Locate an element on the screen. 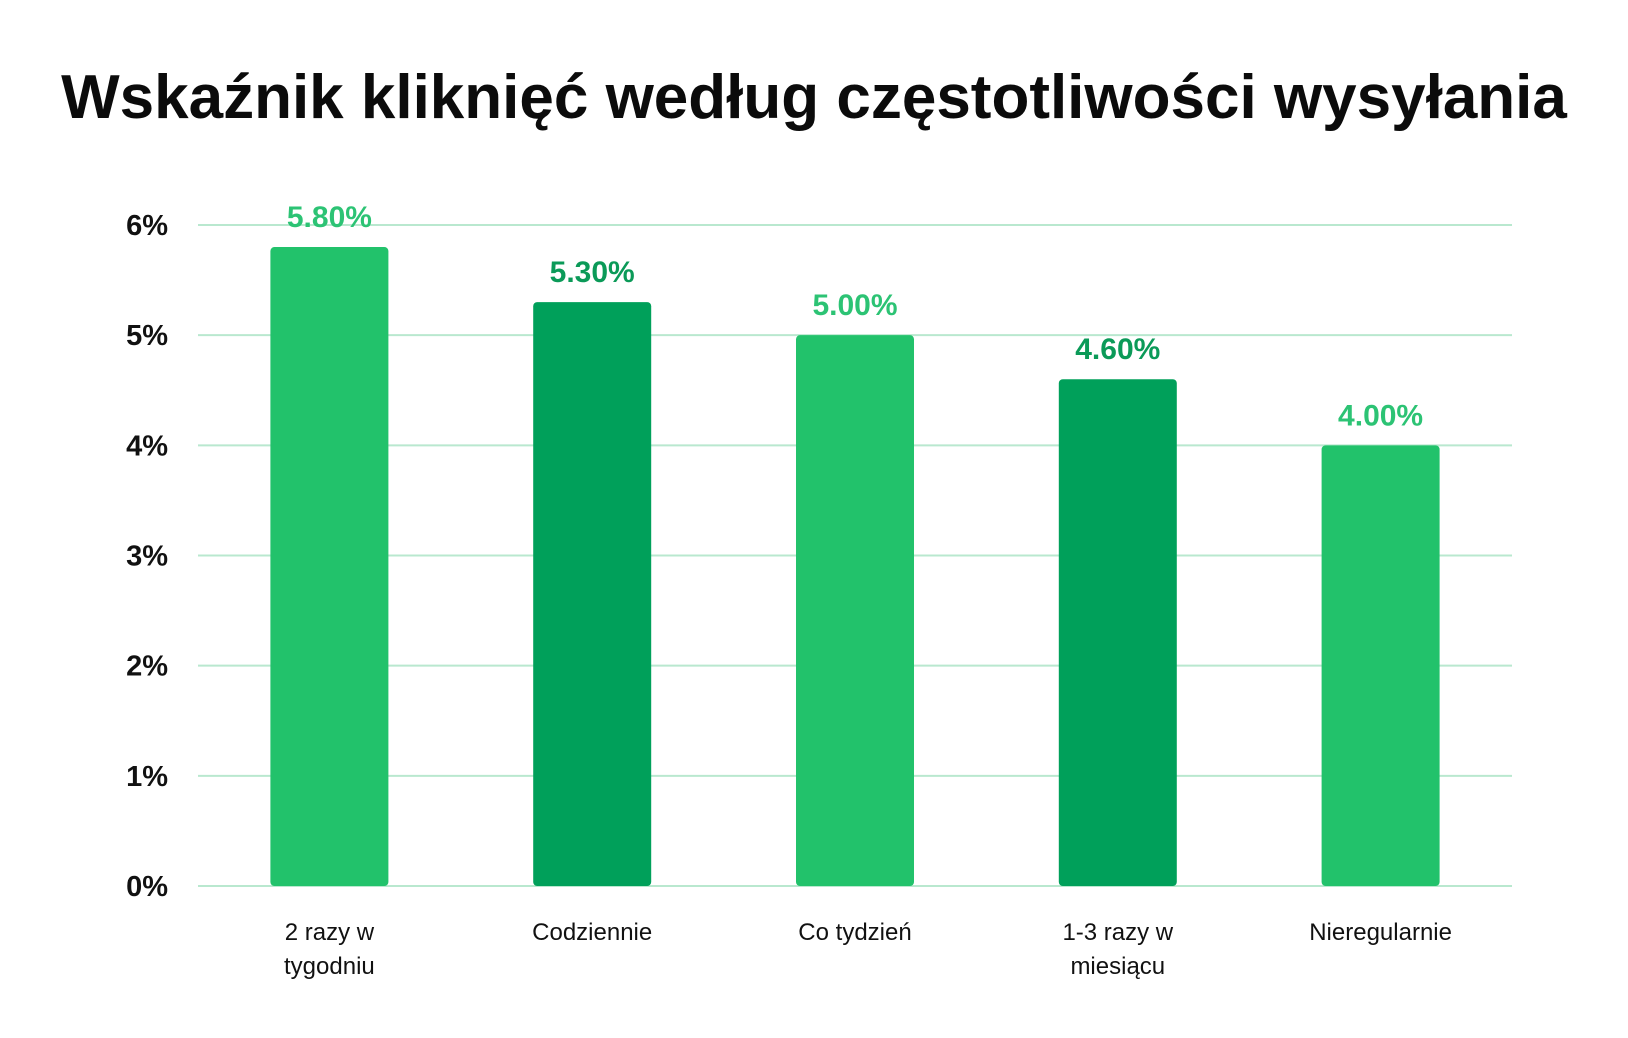  x-tick-label: Co tydzień is located at coordinates (854, 932).